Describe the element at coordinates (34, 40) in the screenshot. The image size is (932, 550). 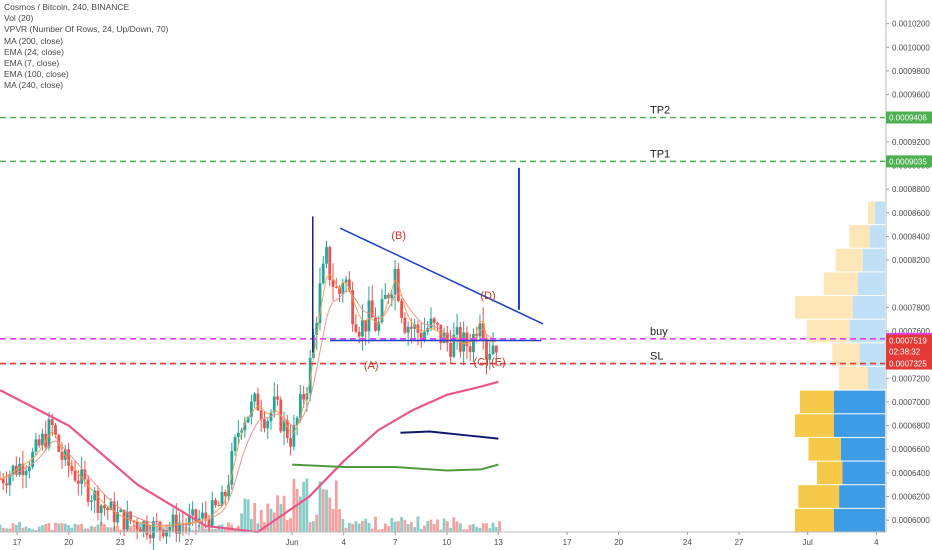
I see `legend-indicator: MA (200, close)` at that location.